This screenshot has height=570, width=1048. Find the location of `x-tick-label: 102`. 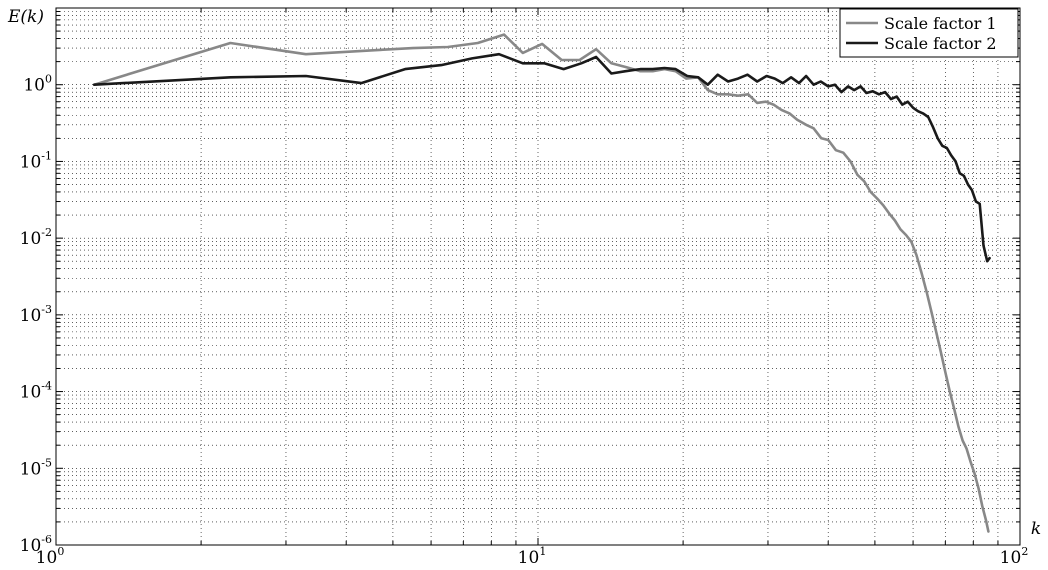

x-tick-label: 102 is located at coordinates (1014, 555).